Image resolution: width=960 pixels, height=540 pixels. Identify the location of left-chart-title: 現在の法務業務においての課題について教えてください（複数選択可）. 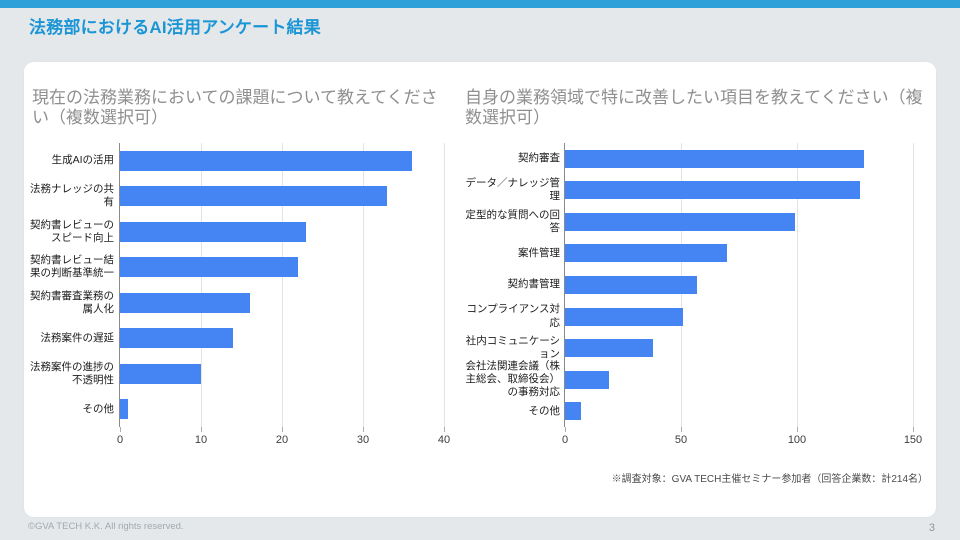
(235, 107).